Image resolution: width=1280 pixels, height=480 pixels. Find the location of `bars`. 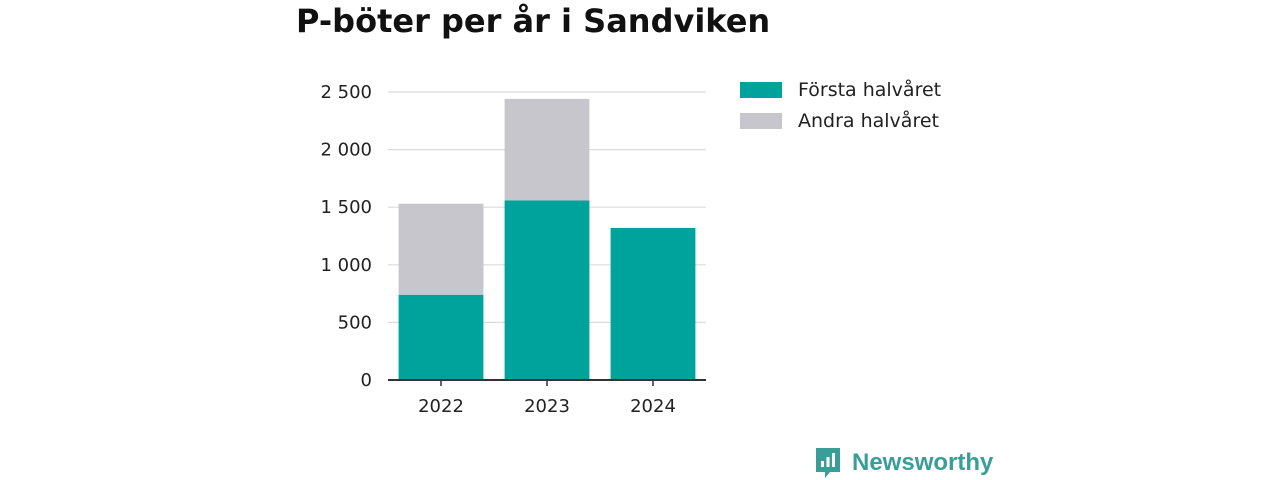

bars is located at coordinates (547, 239).